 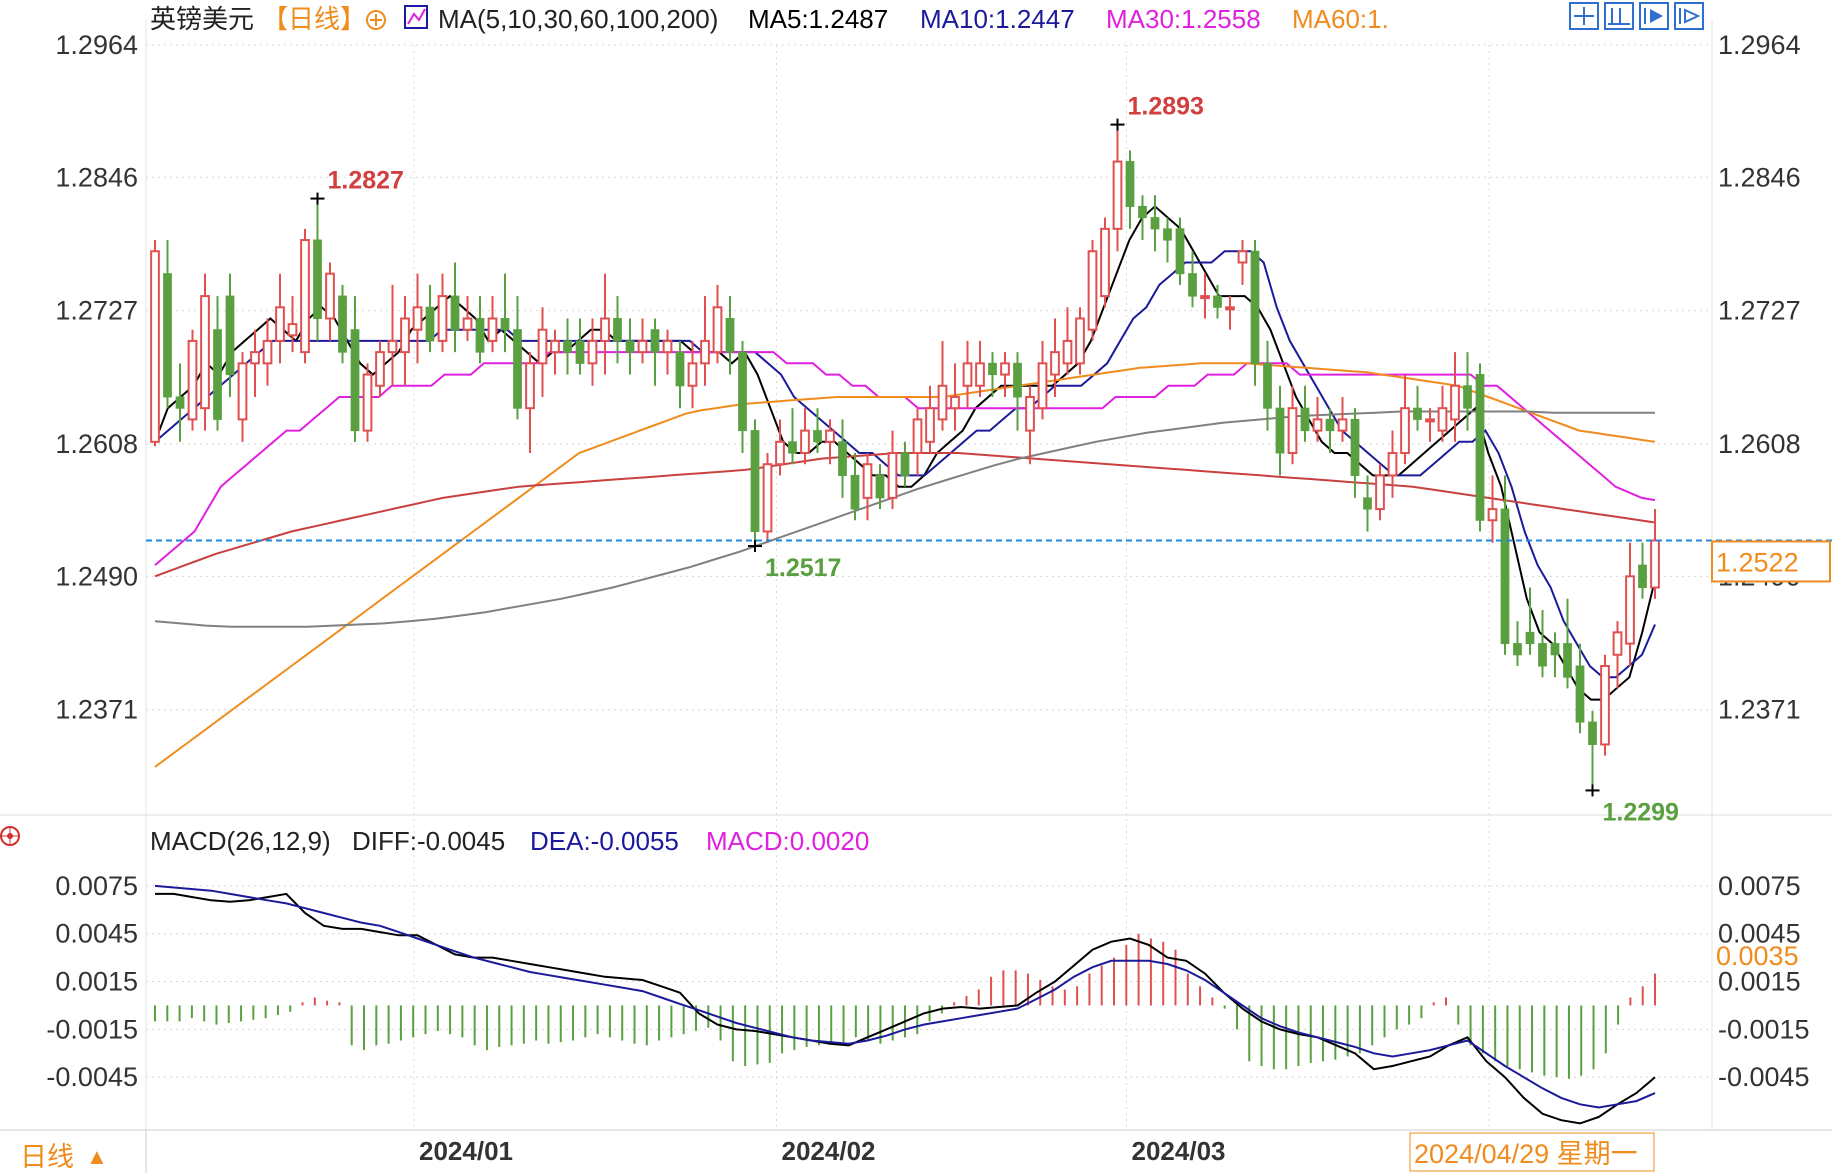 I want to click on footer-period-arrow: ▲, so click(x=97, y=1156).